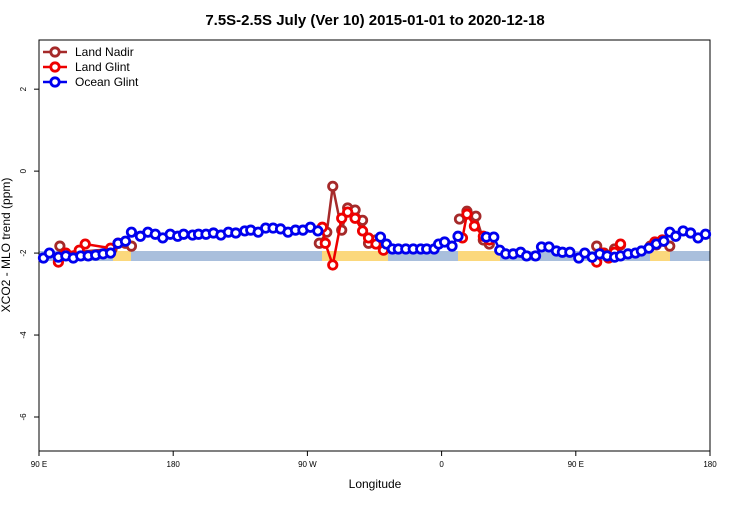  I want to click on surface-strip, so click(374, 256).